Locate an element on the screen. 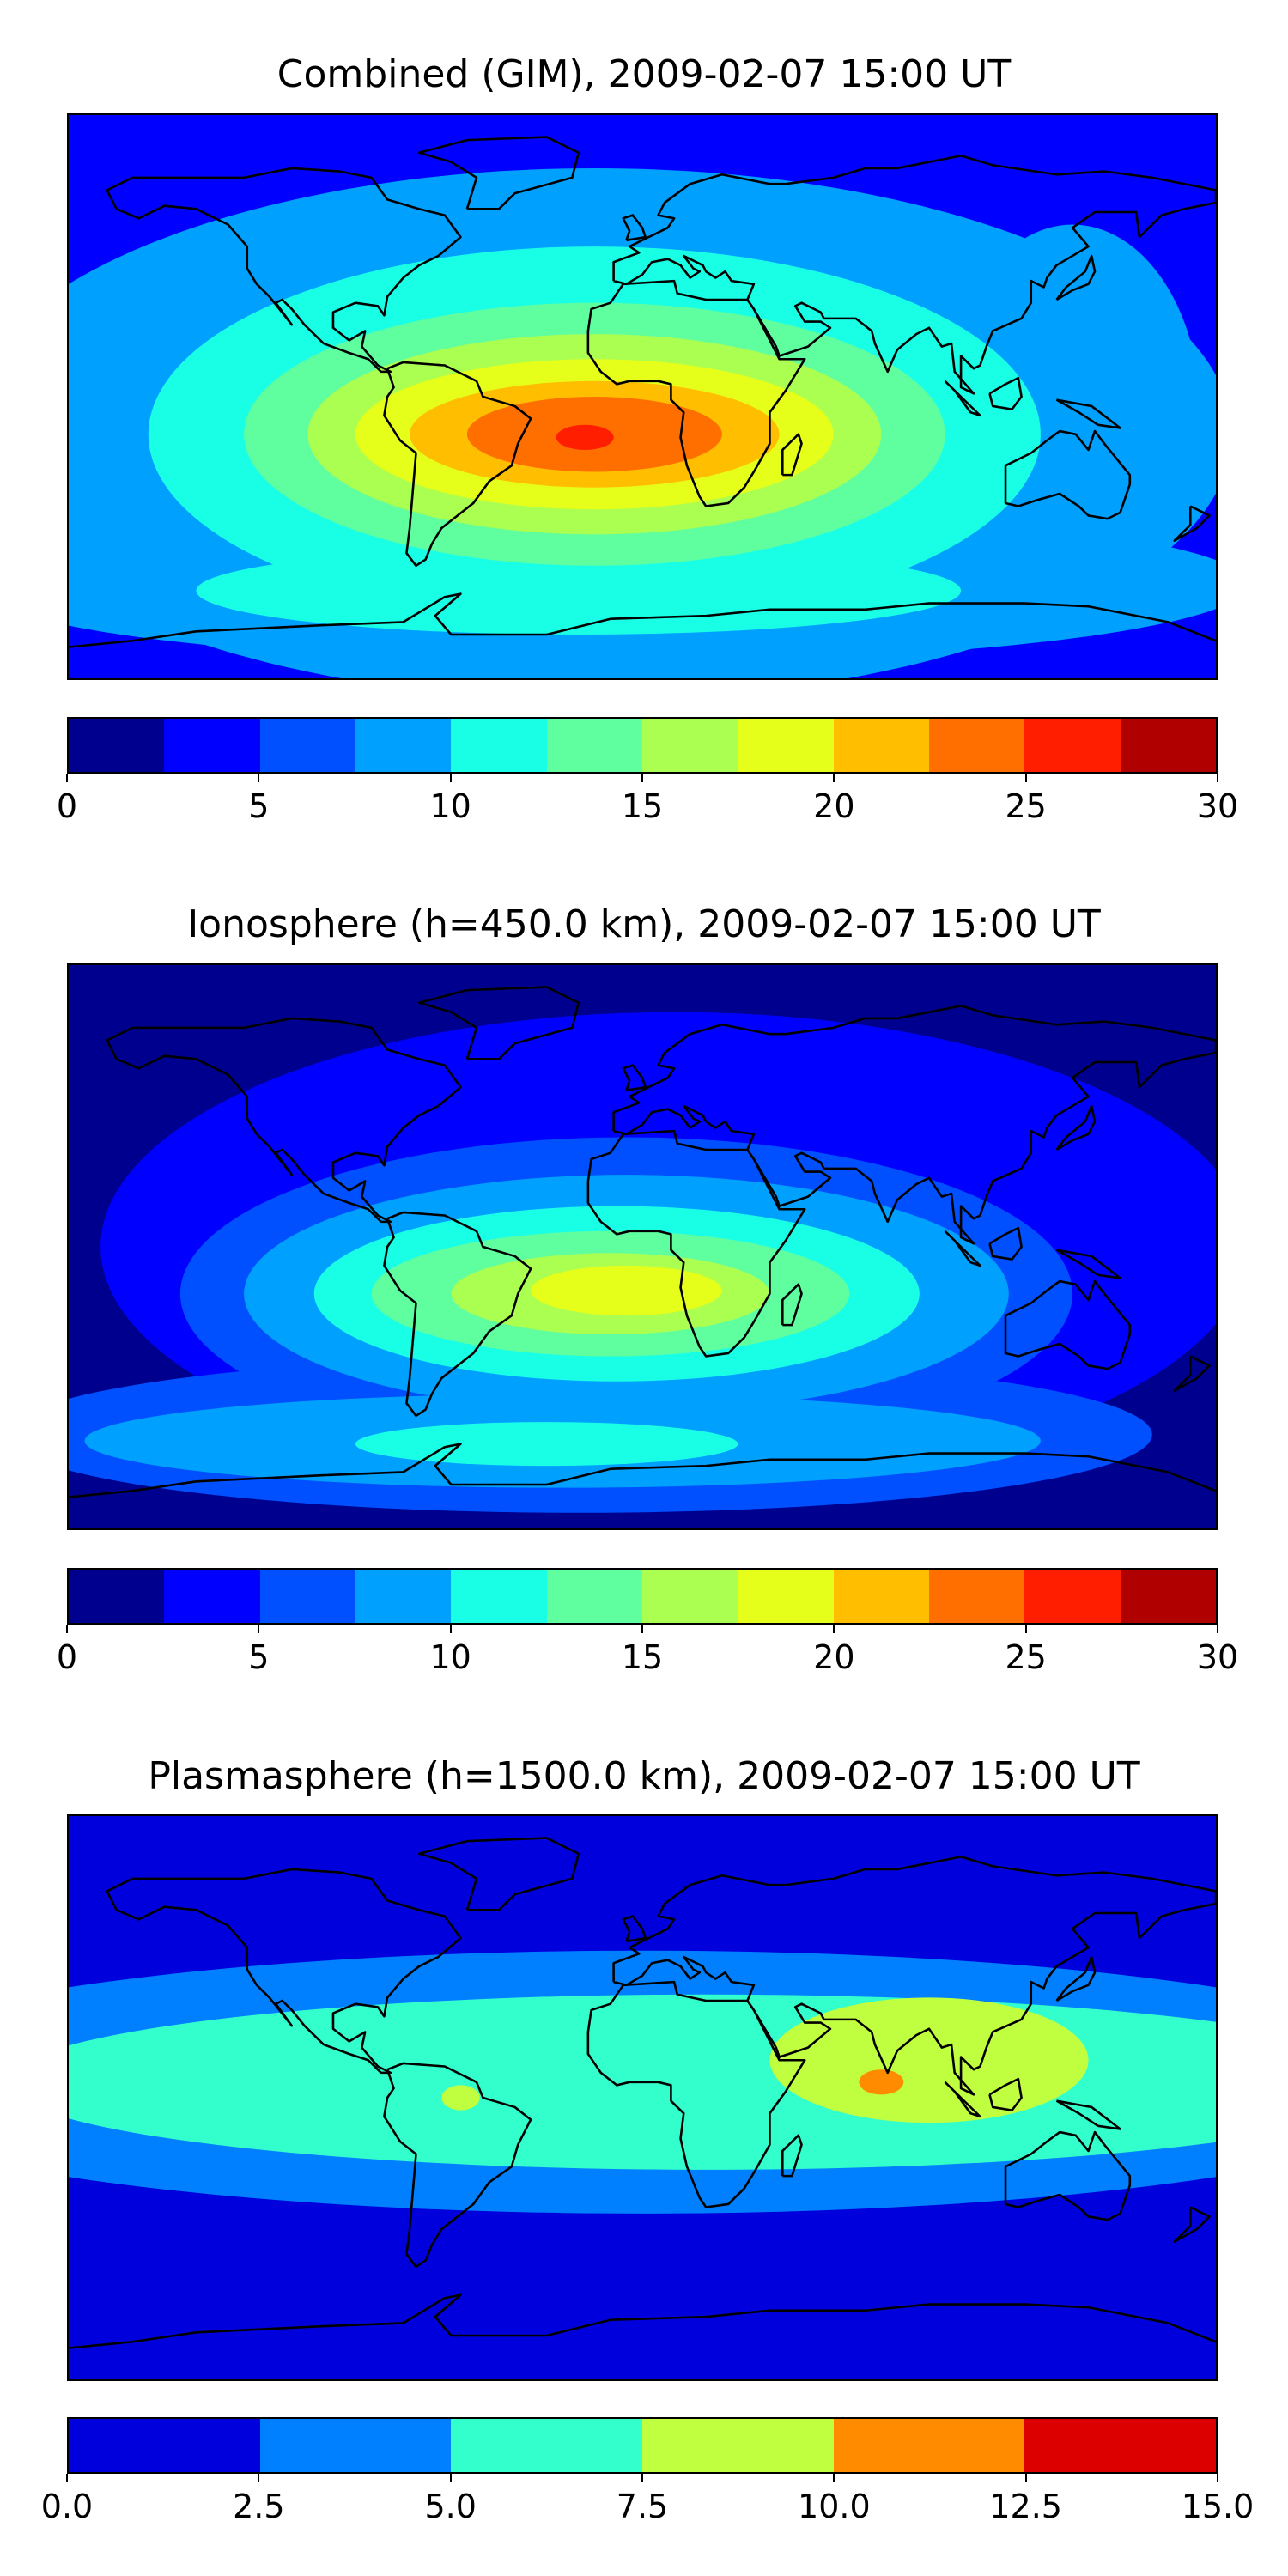 The width and height of the screenshot is (1288, 2576). colorbar-tick-label: 0.0 is located at coordinates (67, 2507).